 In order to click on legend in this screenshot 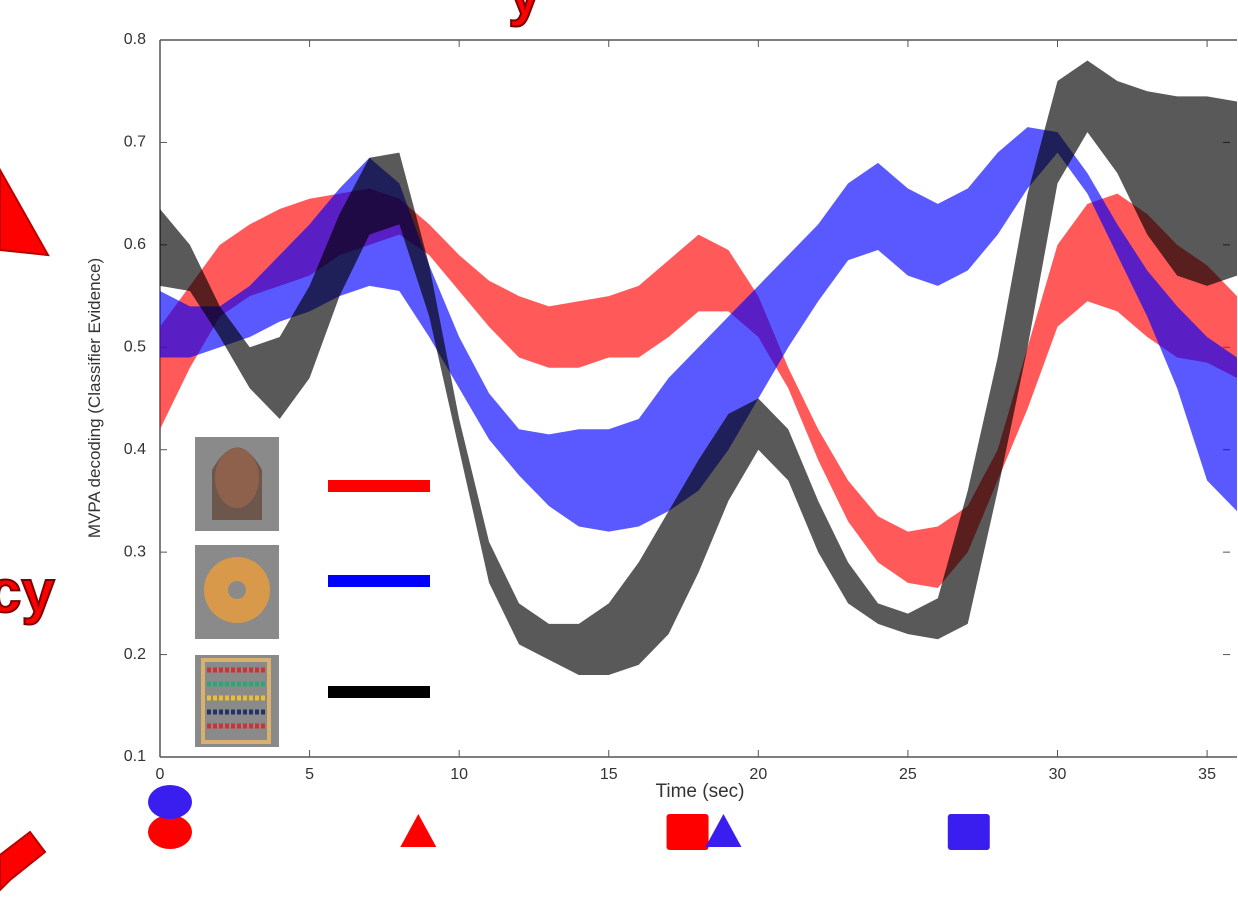, I will do `click(312, 592)`.